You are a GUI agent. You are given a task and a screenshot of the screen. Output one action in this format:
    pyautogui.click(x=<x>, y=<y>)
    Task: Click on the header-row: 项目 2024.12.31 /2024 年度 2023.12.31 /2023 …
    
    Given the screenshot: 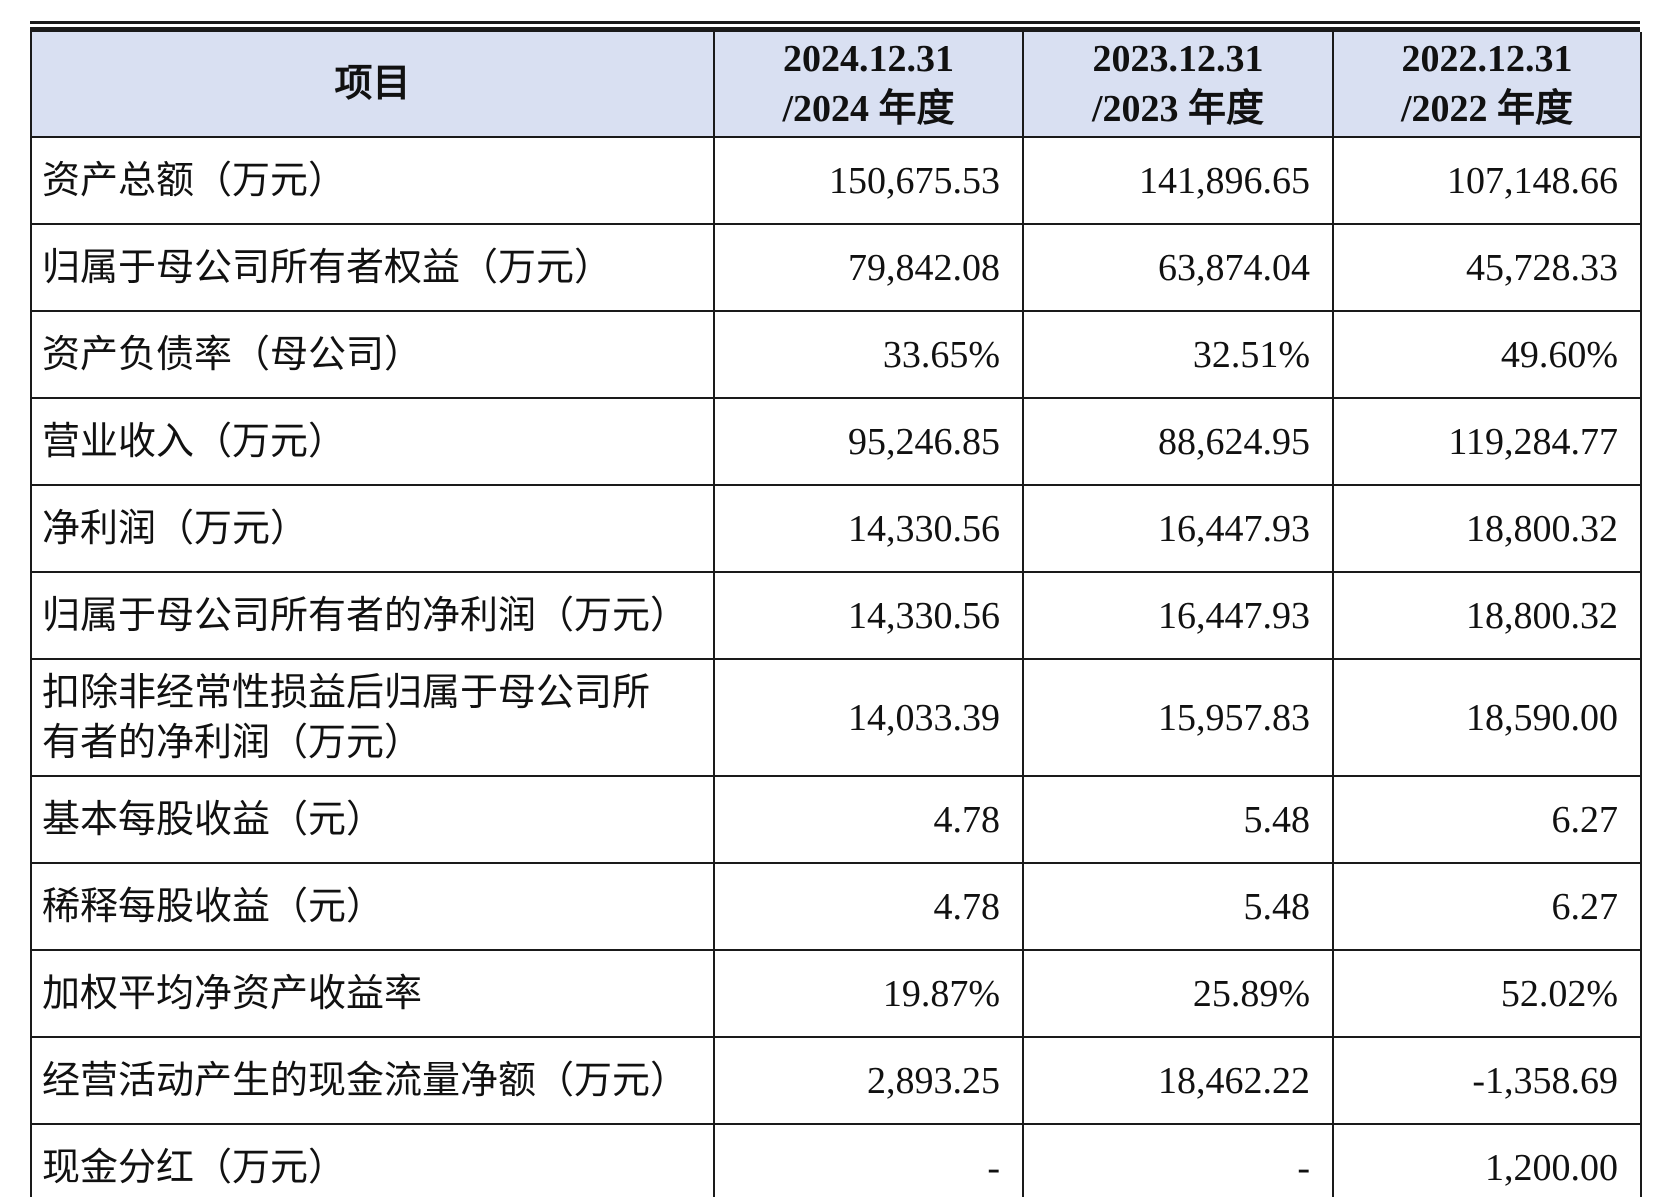 What is the action you would take?
    pyautogui.click(x=836, y=85)
    